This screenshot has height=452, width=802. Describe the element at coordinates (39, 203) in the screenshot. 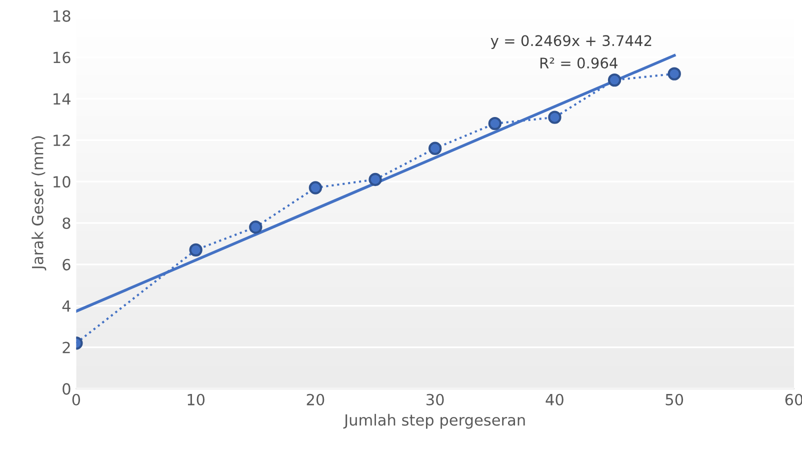

I see `y-axis-title: Jarak Geser (mm)` at that location.